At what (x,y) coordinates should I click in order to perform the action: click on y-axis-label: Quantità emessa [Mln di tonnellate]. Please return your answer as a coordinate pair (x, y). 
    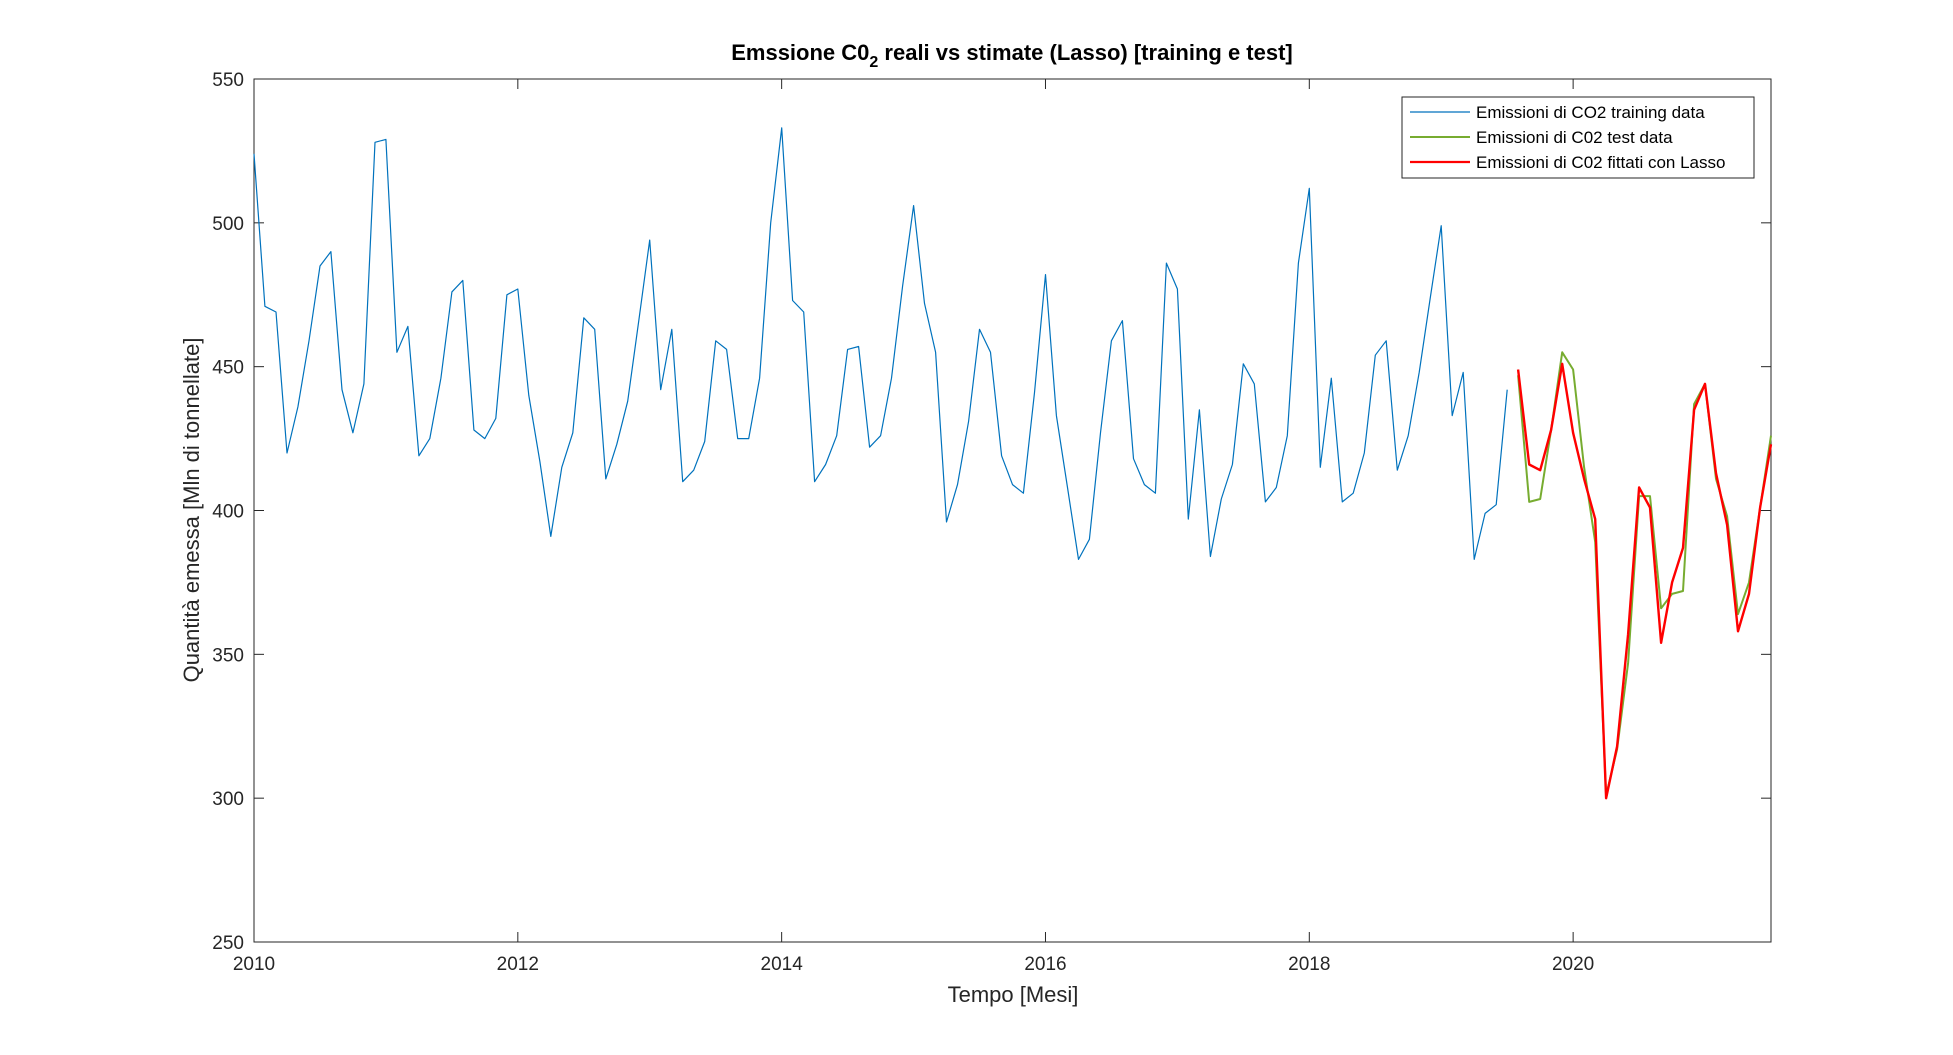
    Looking at the image, I should click on (191, 510).